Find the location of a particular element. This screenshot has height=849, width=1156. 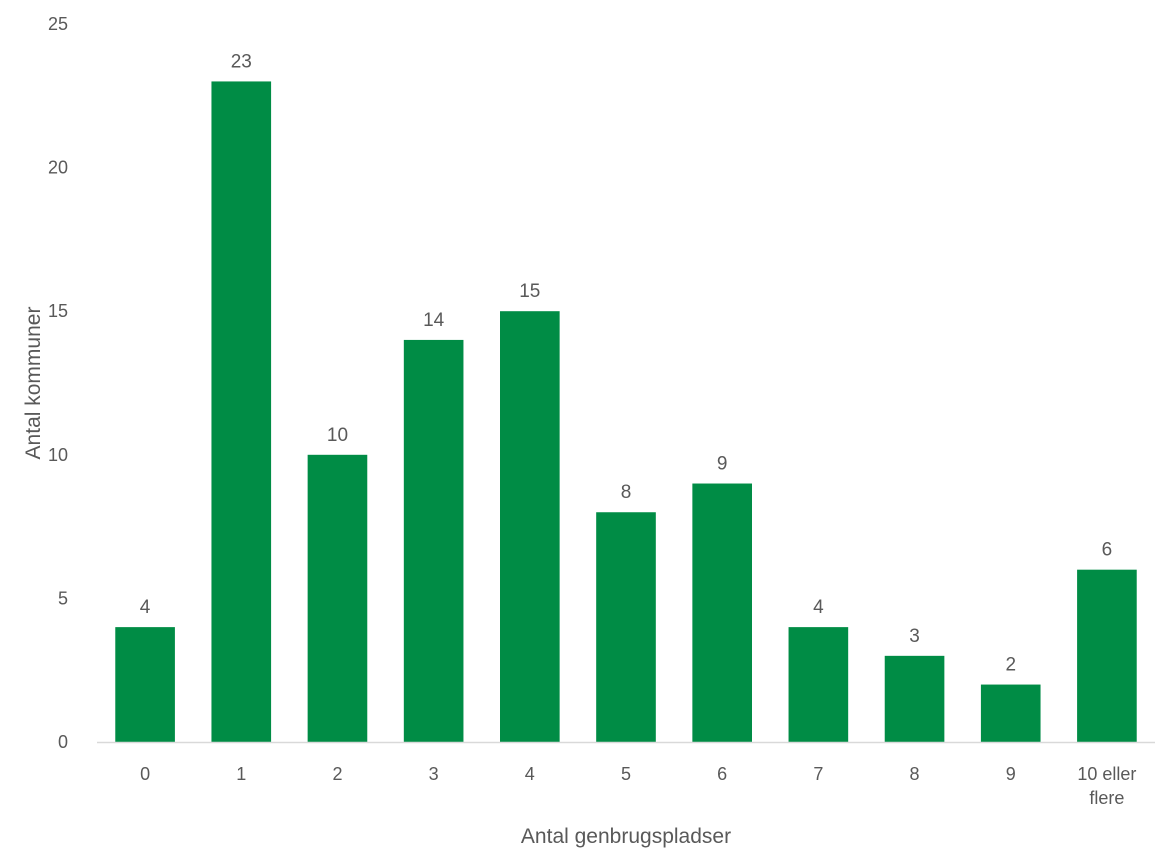

x-tick-label-line: 5 is located at coordinates (626, 774).